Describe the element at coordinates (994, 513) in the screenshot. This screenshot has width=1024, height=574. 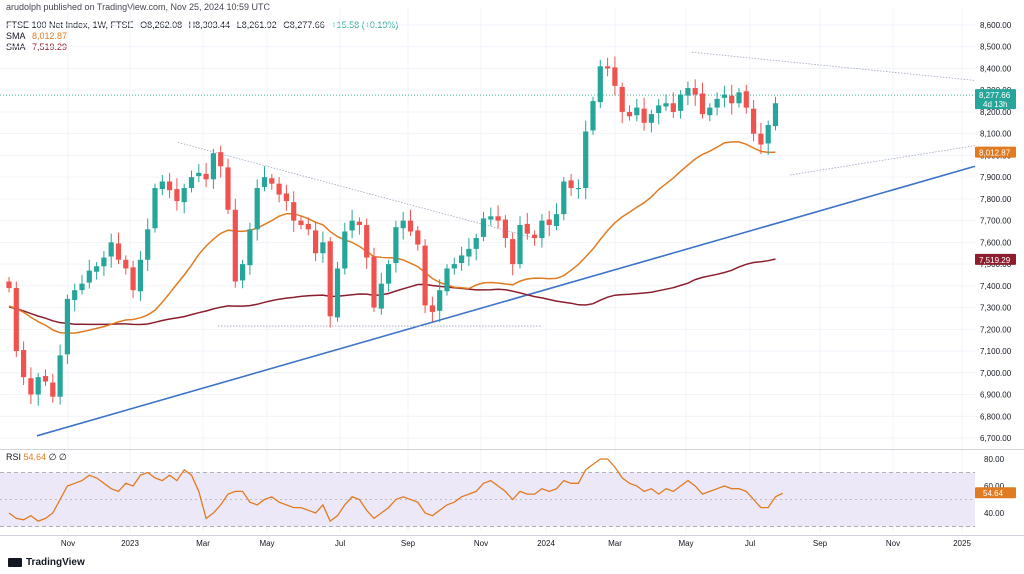
I see `rsi-tick-label: 40.00` at that location.